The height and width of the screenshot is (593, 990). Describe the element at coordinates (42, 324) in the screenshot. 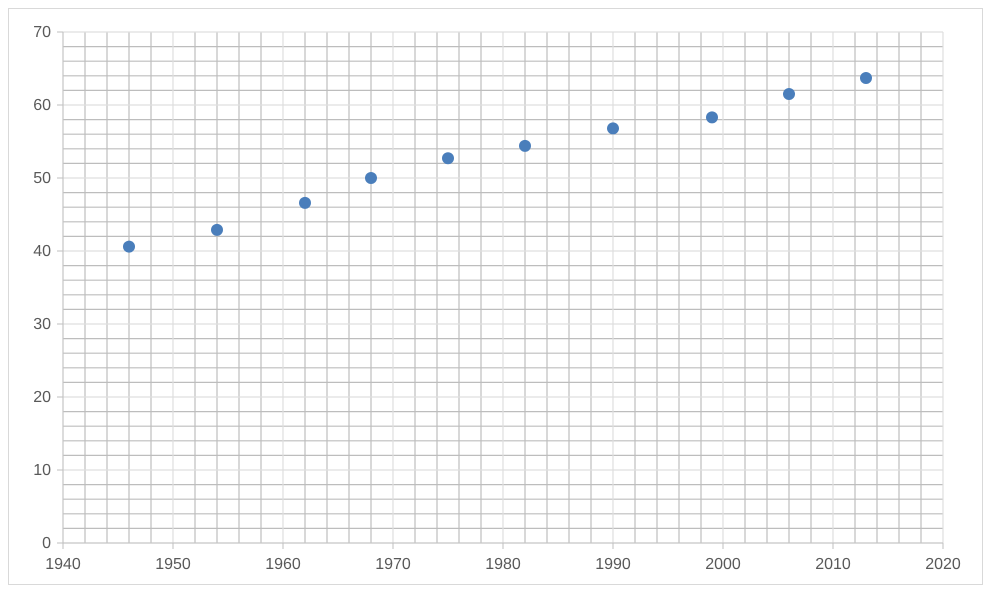

I see `y-tick-label: 30` at that location.